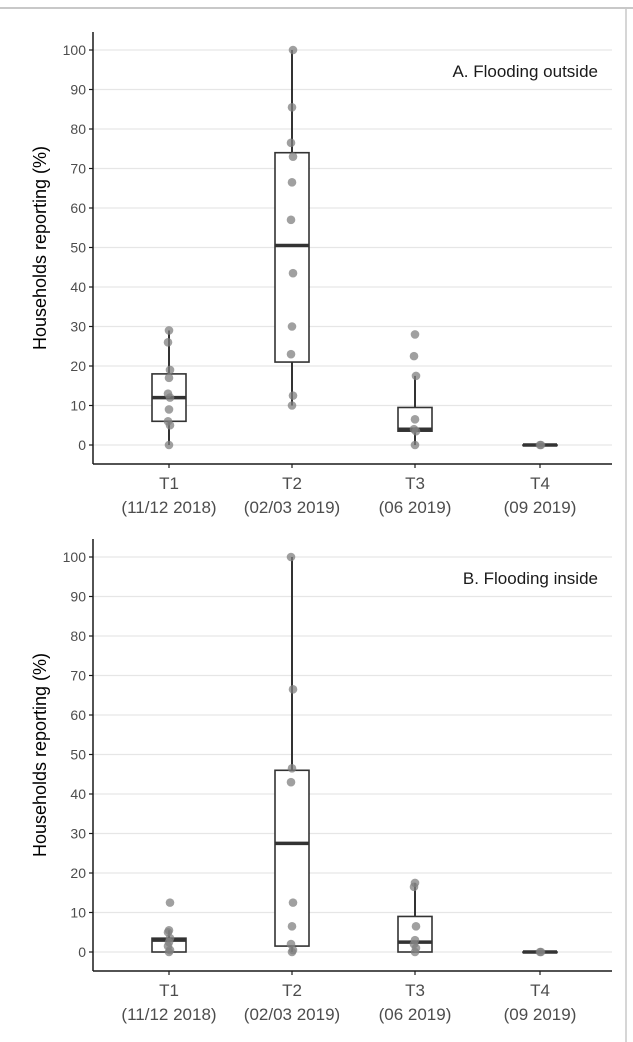 Image resolution: width=633 pixels, height=1042 pixels. Describe the element at coordinates (292, 754) in the screenshot. I see `box-t2` at that location.